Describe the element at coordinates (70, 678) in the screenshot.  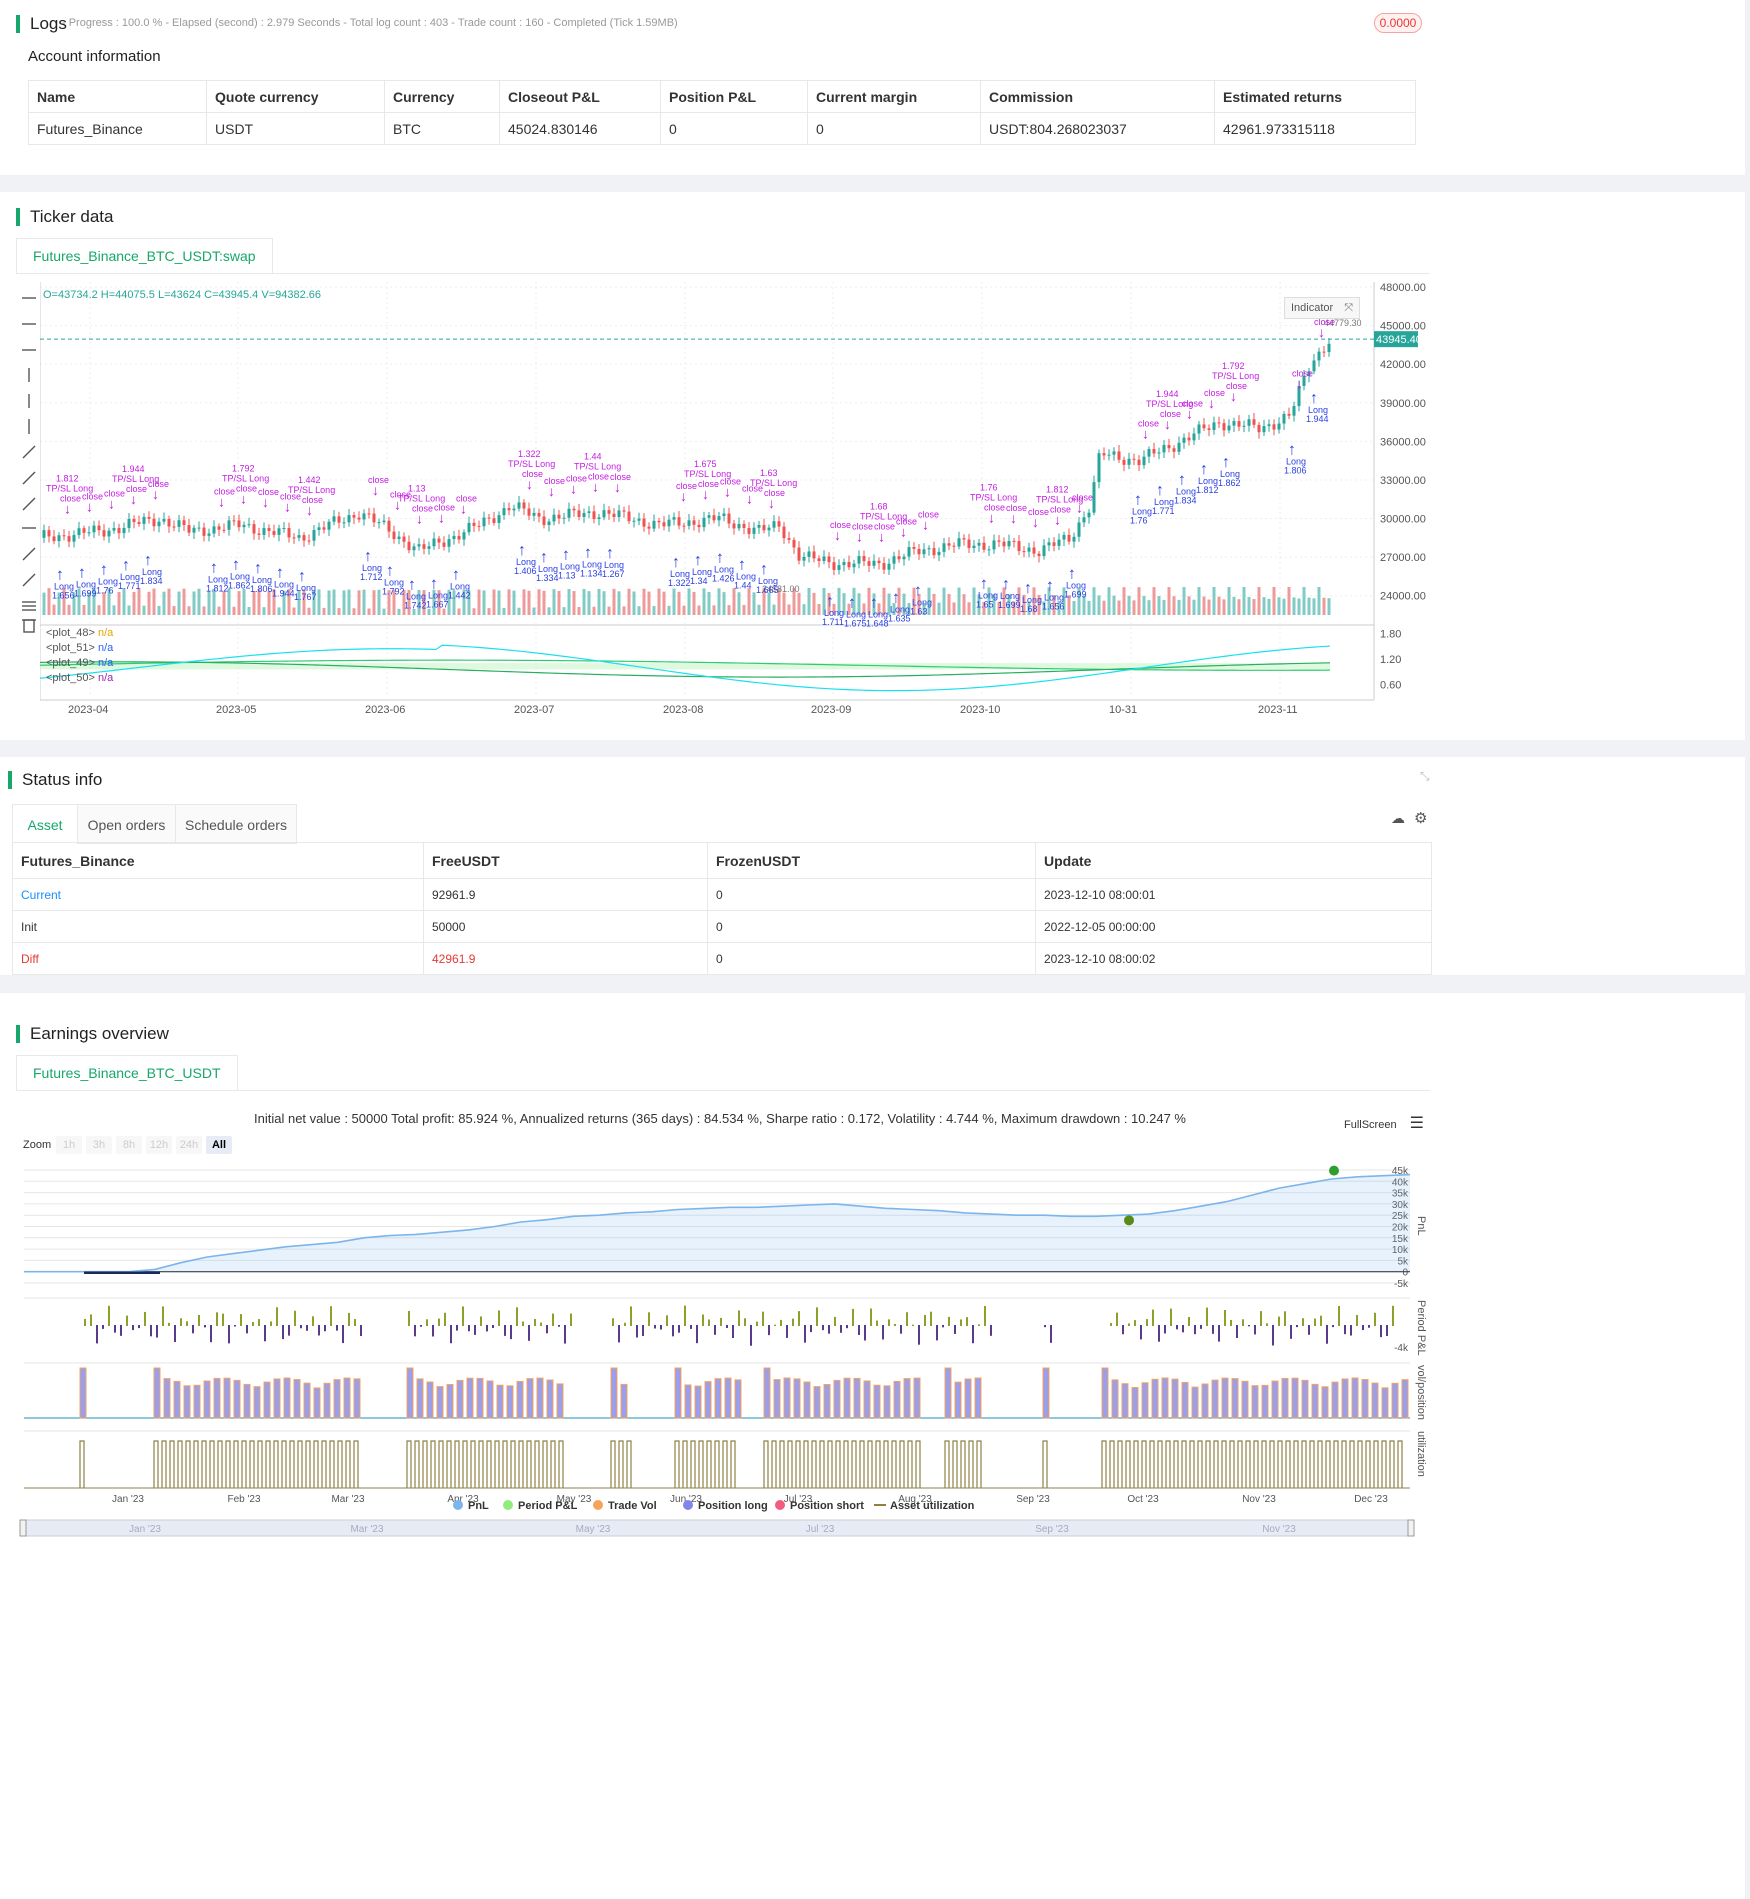
I see `legend-name: <plot_50>` at that location.